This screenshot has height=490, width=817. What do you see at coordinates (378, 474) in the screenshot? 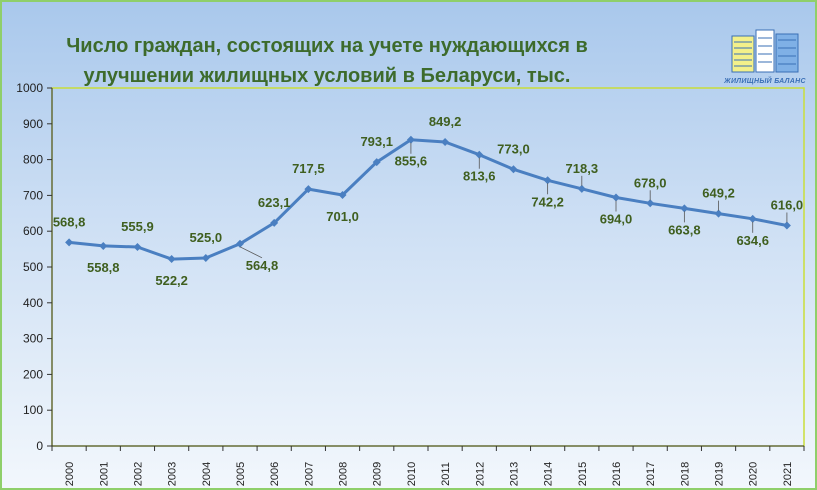
I see `x-tick-label: 2009` at bounding box center [378, 474].